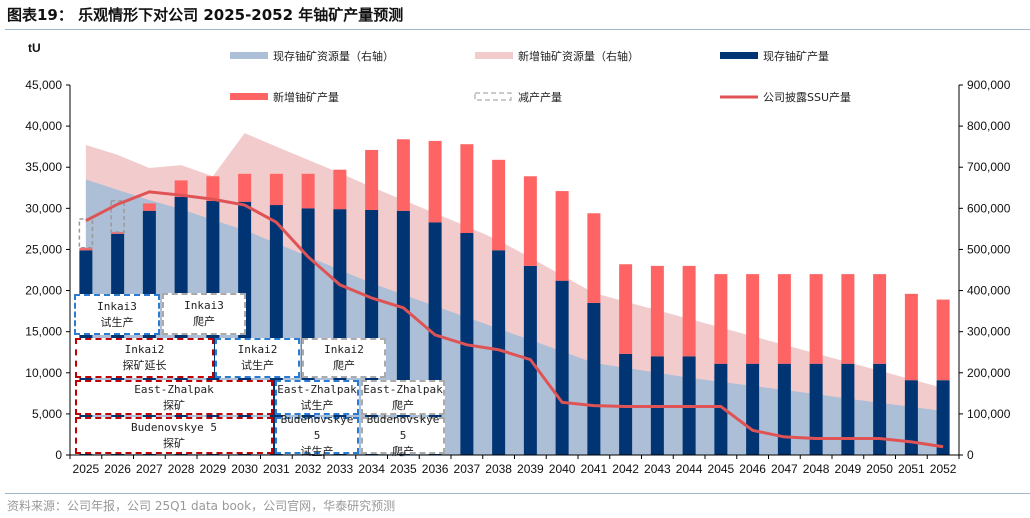 The image size is (1030, 518). What do you see at coordinates (144, 365) in the screenshot?
I see `annotation-stage: 探矿延长` at bounding box center [144, 365].